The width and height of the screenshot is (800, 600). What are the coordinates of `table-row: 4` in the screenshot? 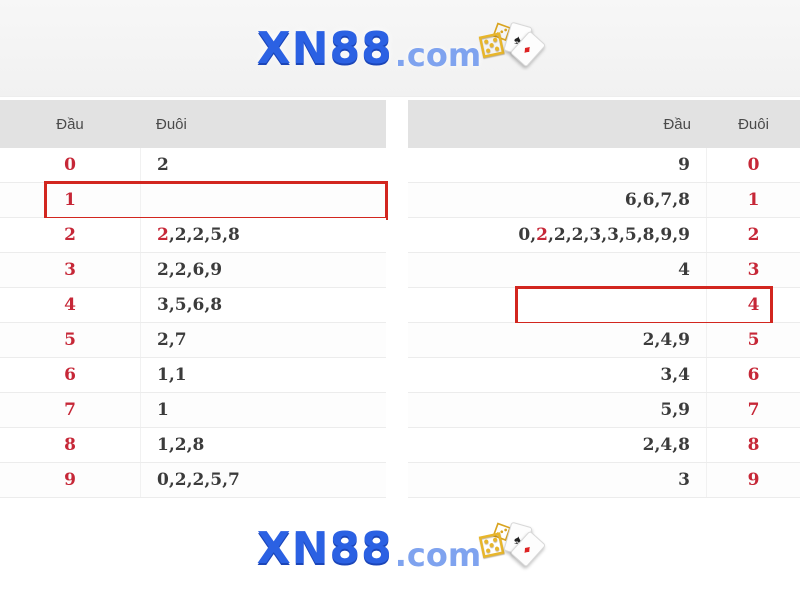 It's located at (604, 305).